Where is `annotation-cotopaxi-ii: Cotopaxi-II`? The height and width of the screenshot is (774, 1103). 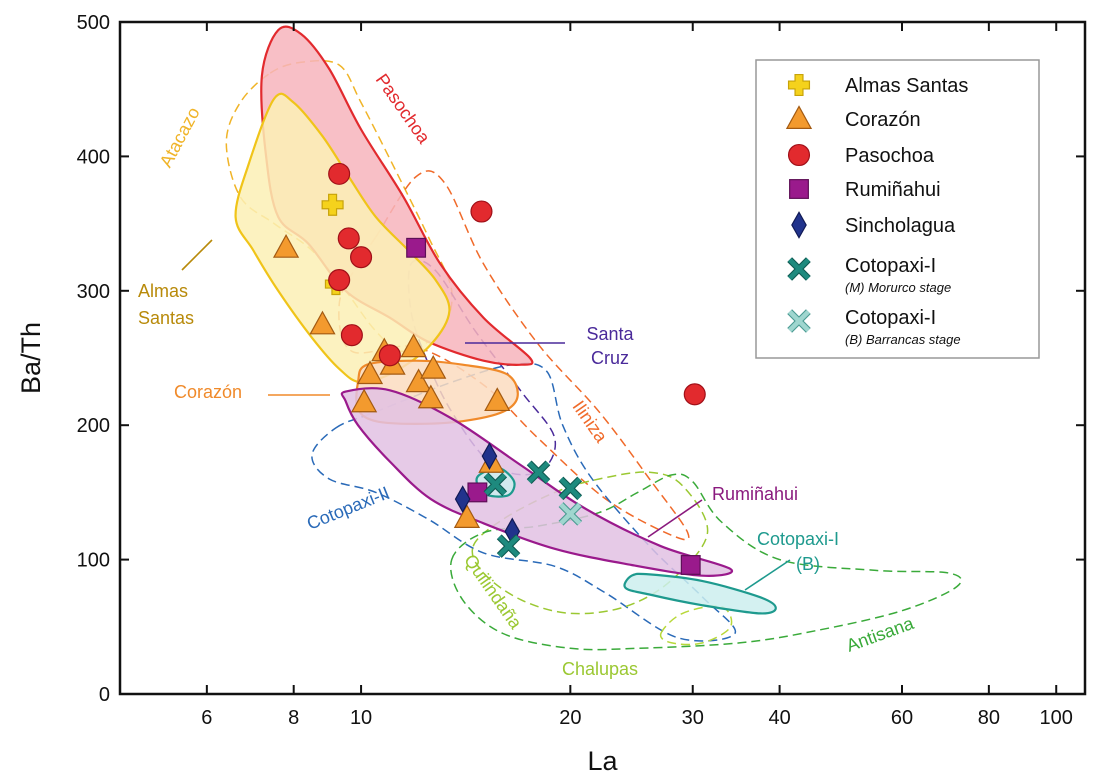 annotation-cotopaxi-ii: Cotopaxi-II is located at coordinates (348, 508).